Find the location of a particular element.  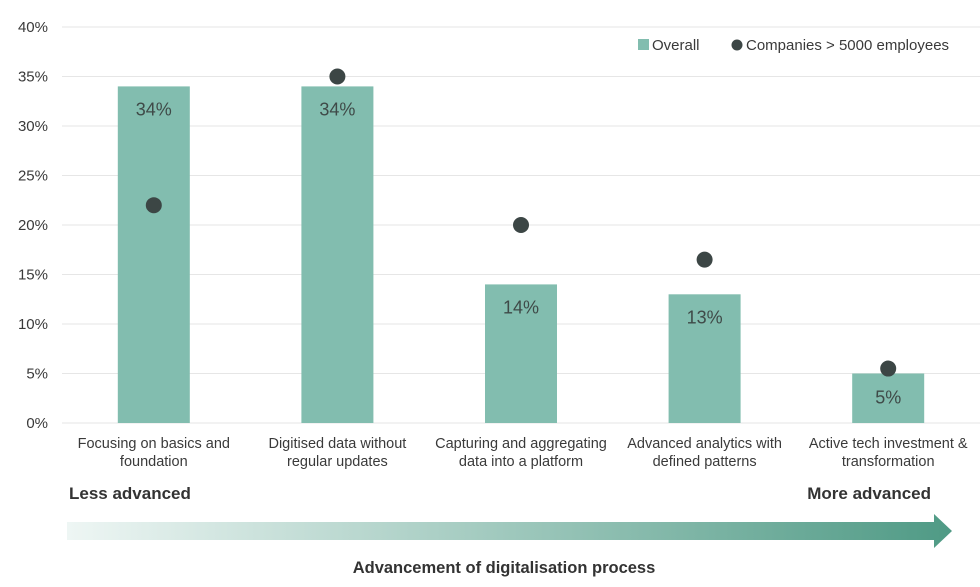

x-axis-title: Advancement of digitalisation process is located at coordinates (504, 568).